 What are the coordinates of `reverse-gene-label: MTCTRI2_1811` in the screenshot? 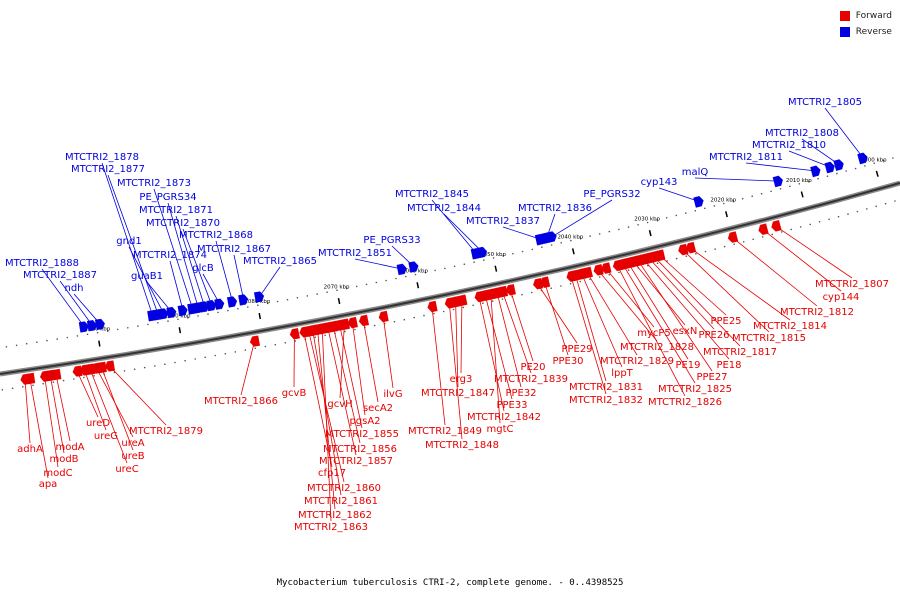 It's located at (746, 157).